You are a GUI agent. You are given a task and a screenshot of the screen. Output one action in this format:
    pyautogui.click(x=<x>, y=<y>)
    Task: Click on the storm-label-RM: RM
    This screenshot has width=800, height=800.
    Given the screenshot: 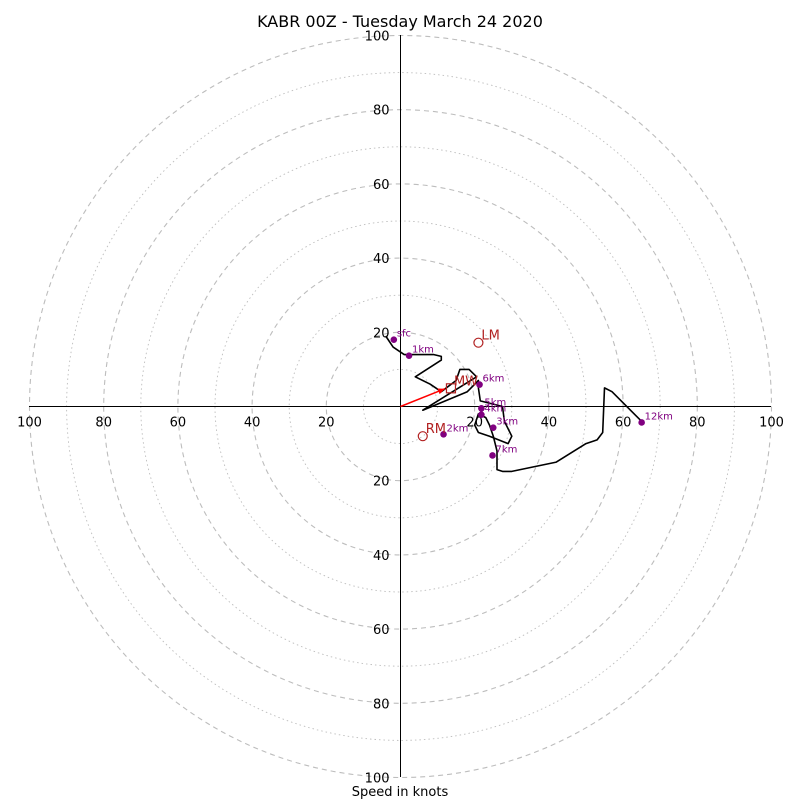 What is the action you would take?
    pyautogui.click(x=436, y=429)
    